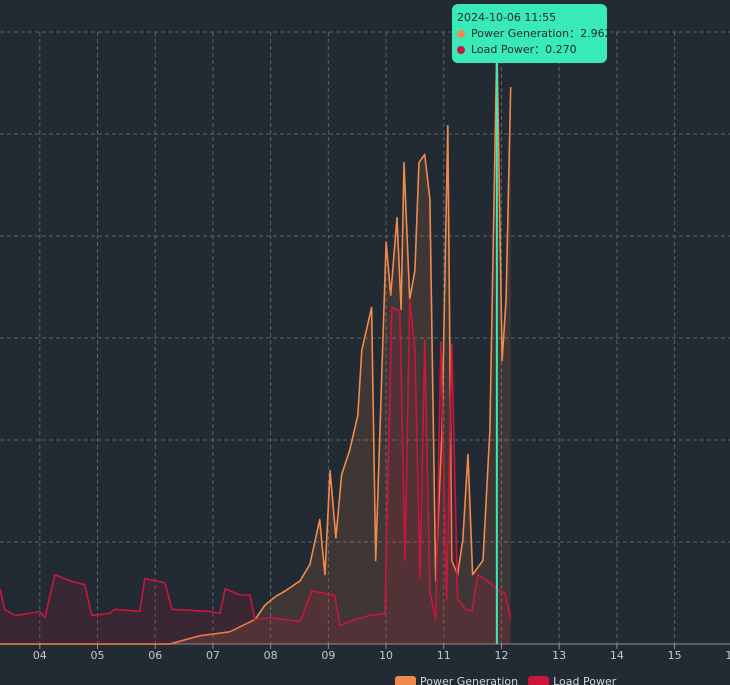  What do you see at coordinates (675, 655) in the screenshot?
I see `x-tick-label: 15` at bounding box center [675, 655].